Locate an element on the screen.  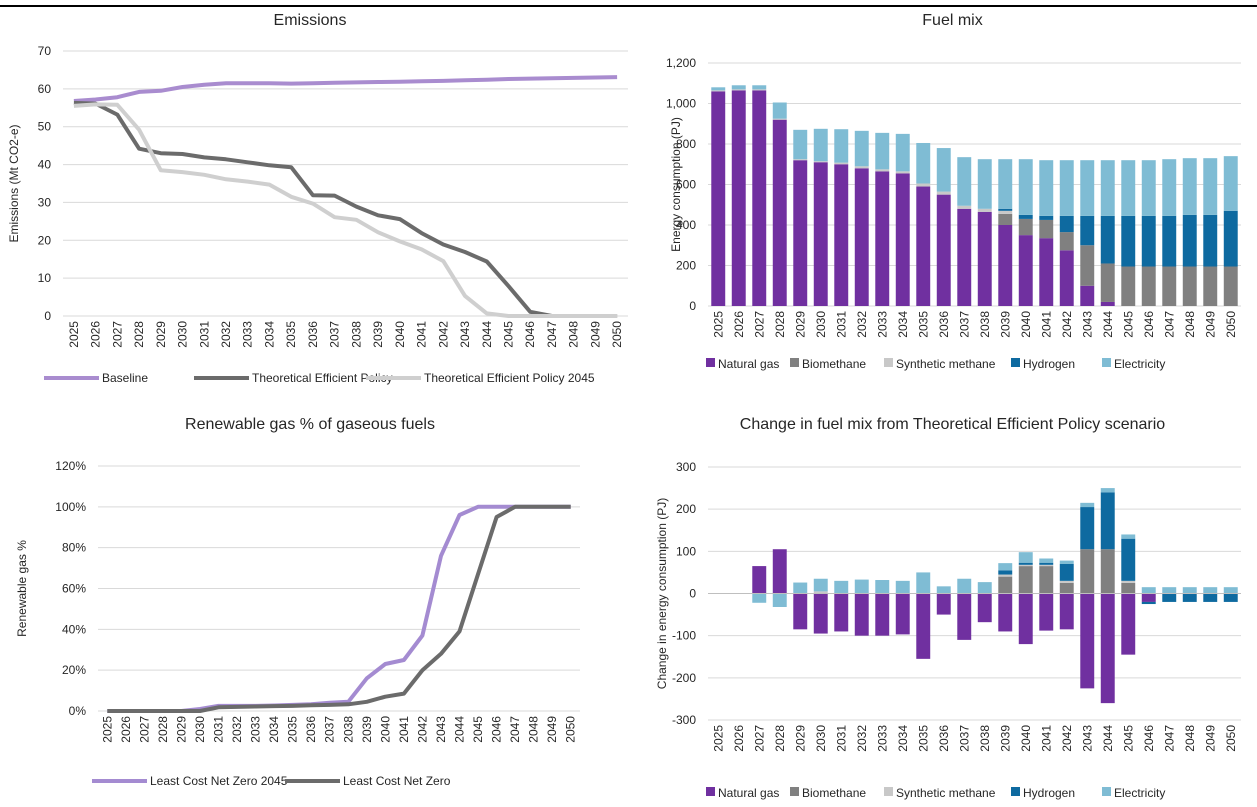
legend-label: Electricity is located at coordinates (1139, 364).